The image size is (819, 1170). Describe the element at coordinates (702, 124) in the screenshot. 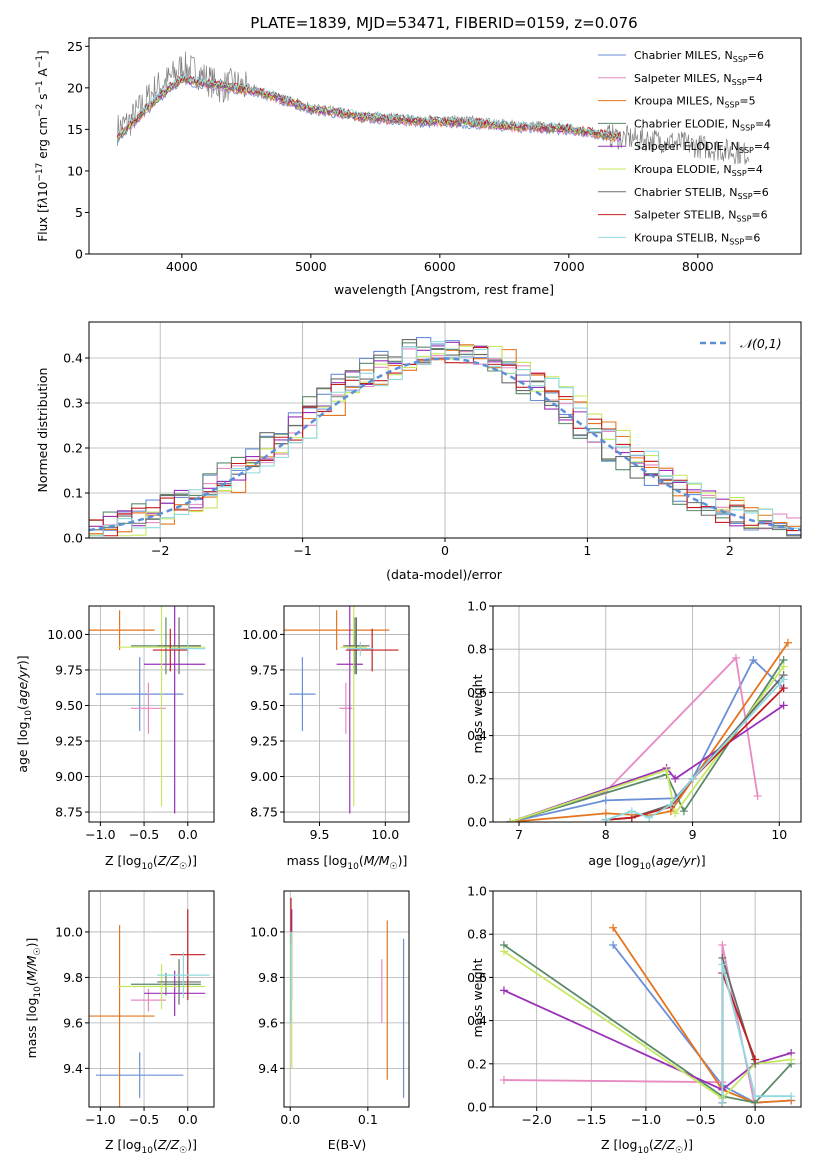

I see `legend-label: Chabrier ELODIE, NSSP=4` at that location.